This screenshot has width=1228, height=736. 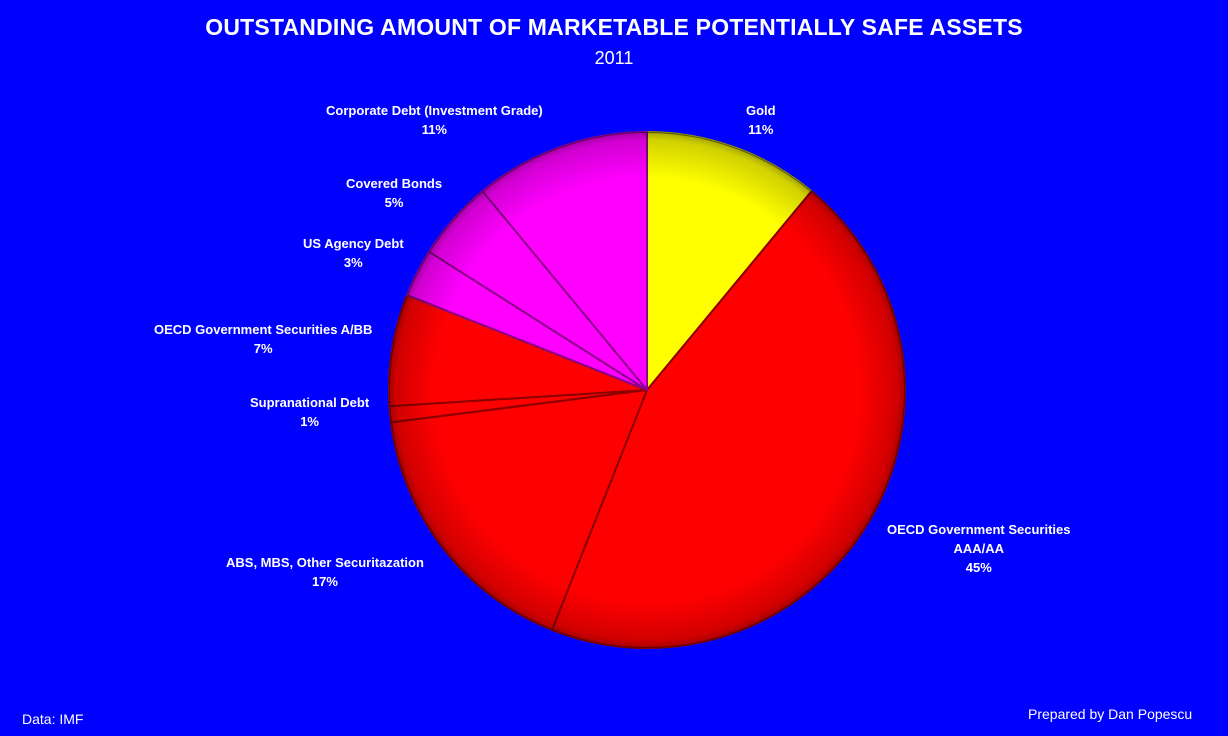 What do you see at coordinates (353, 253) in the screenshot?
I see `slice-label-us-agency-debt: US Agency Debt 3%` at bounding box center [353, 253].